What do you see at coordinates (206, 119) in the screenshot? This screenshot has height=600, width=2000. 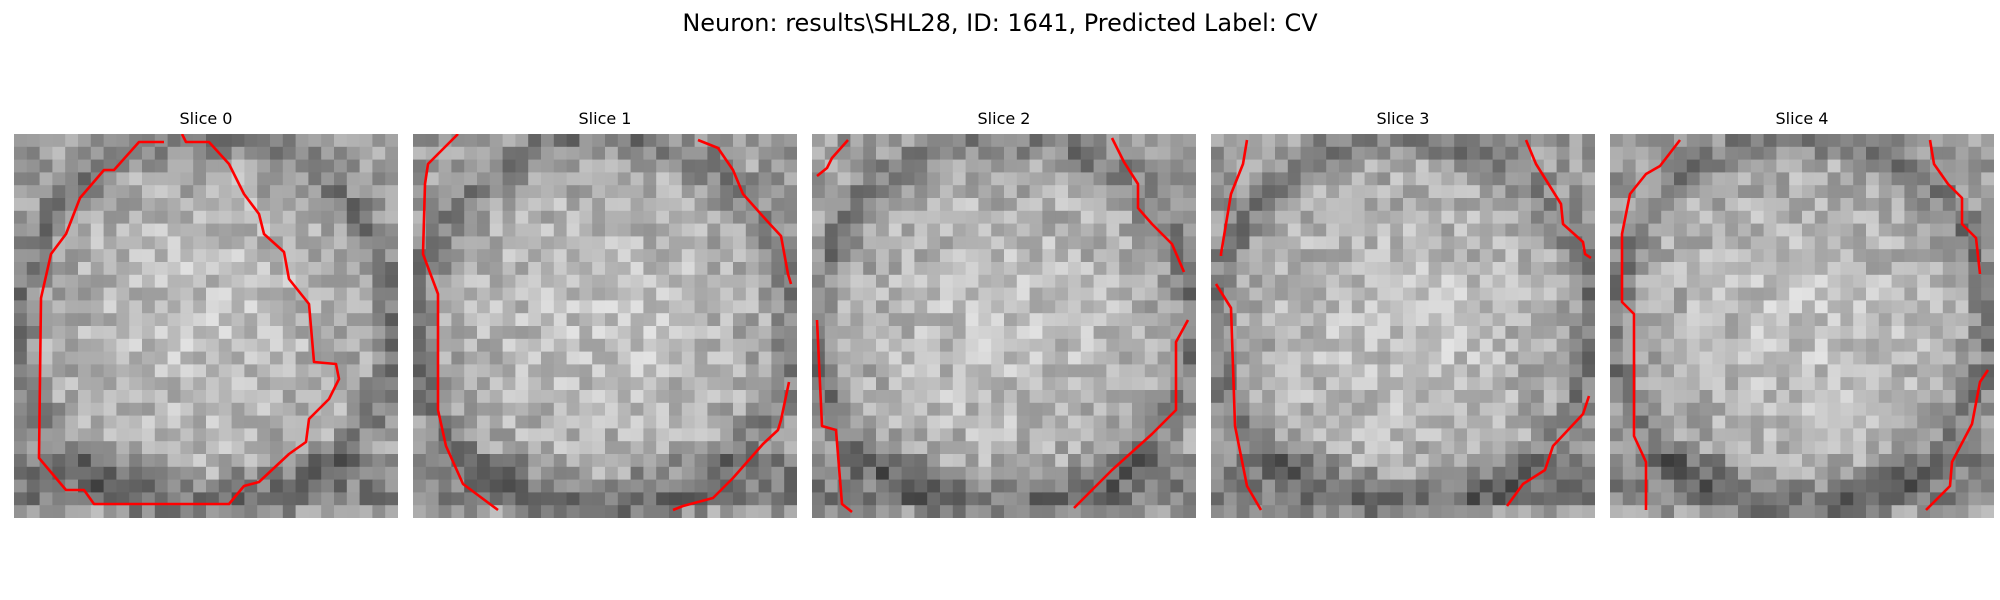 I see `slice-title: Slice 0` at bounding box center [206, 119].